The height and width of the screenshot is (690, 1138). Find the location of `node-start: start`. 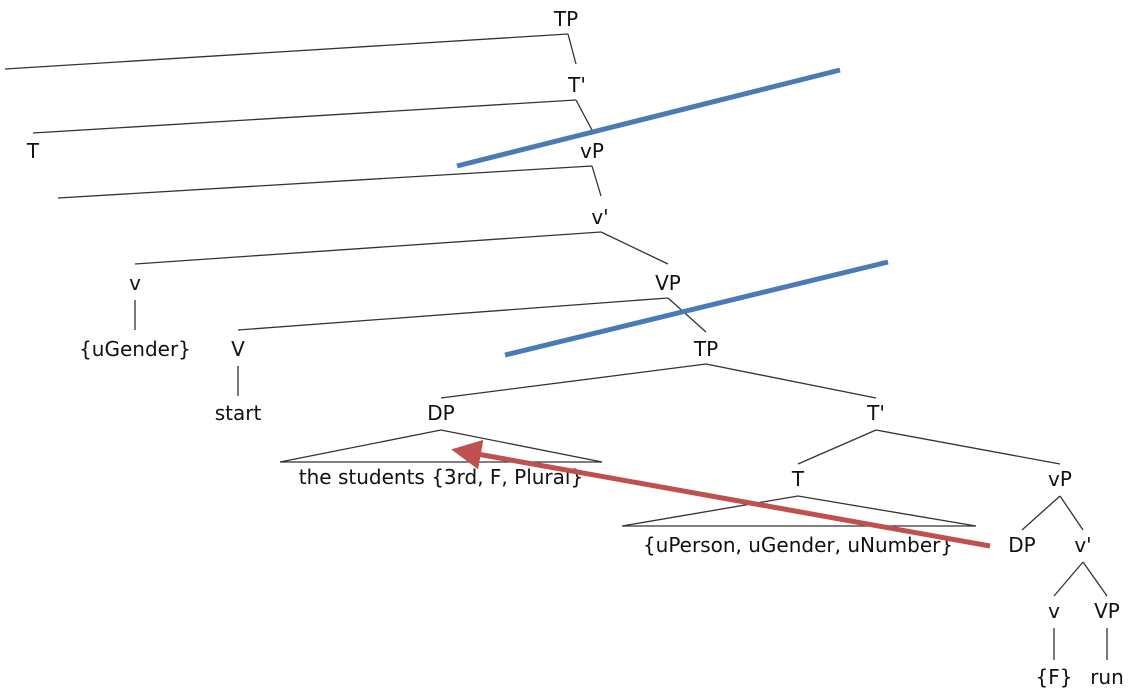

node-start: start is located at coordinates (238, 413).